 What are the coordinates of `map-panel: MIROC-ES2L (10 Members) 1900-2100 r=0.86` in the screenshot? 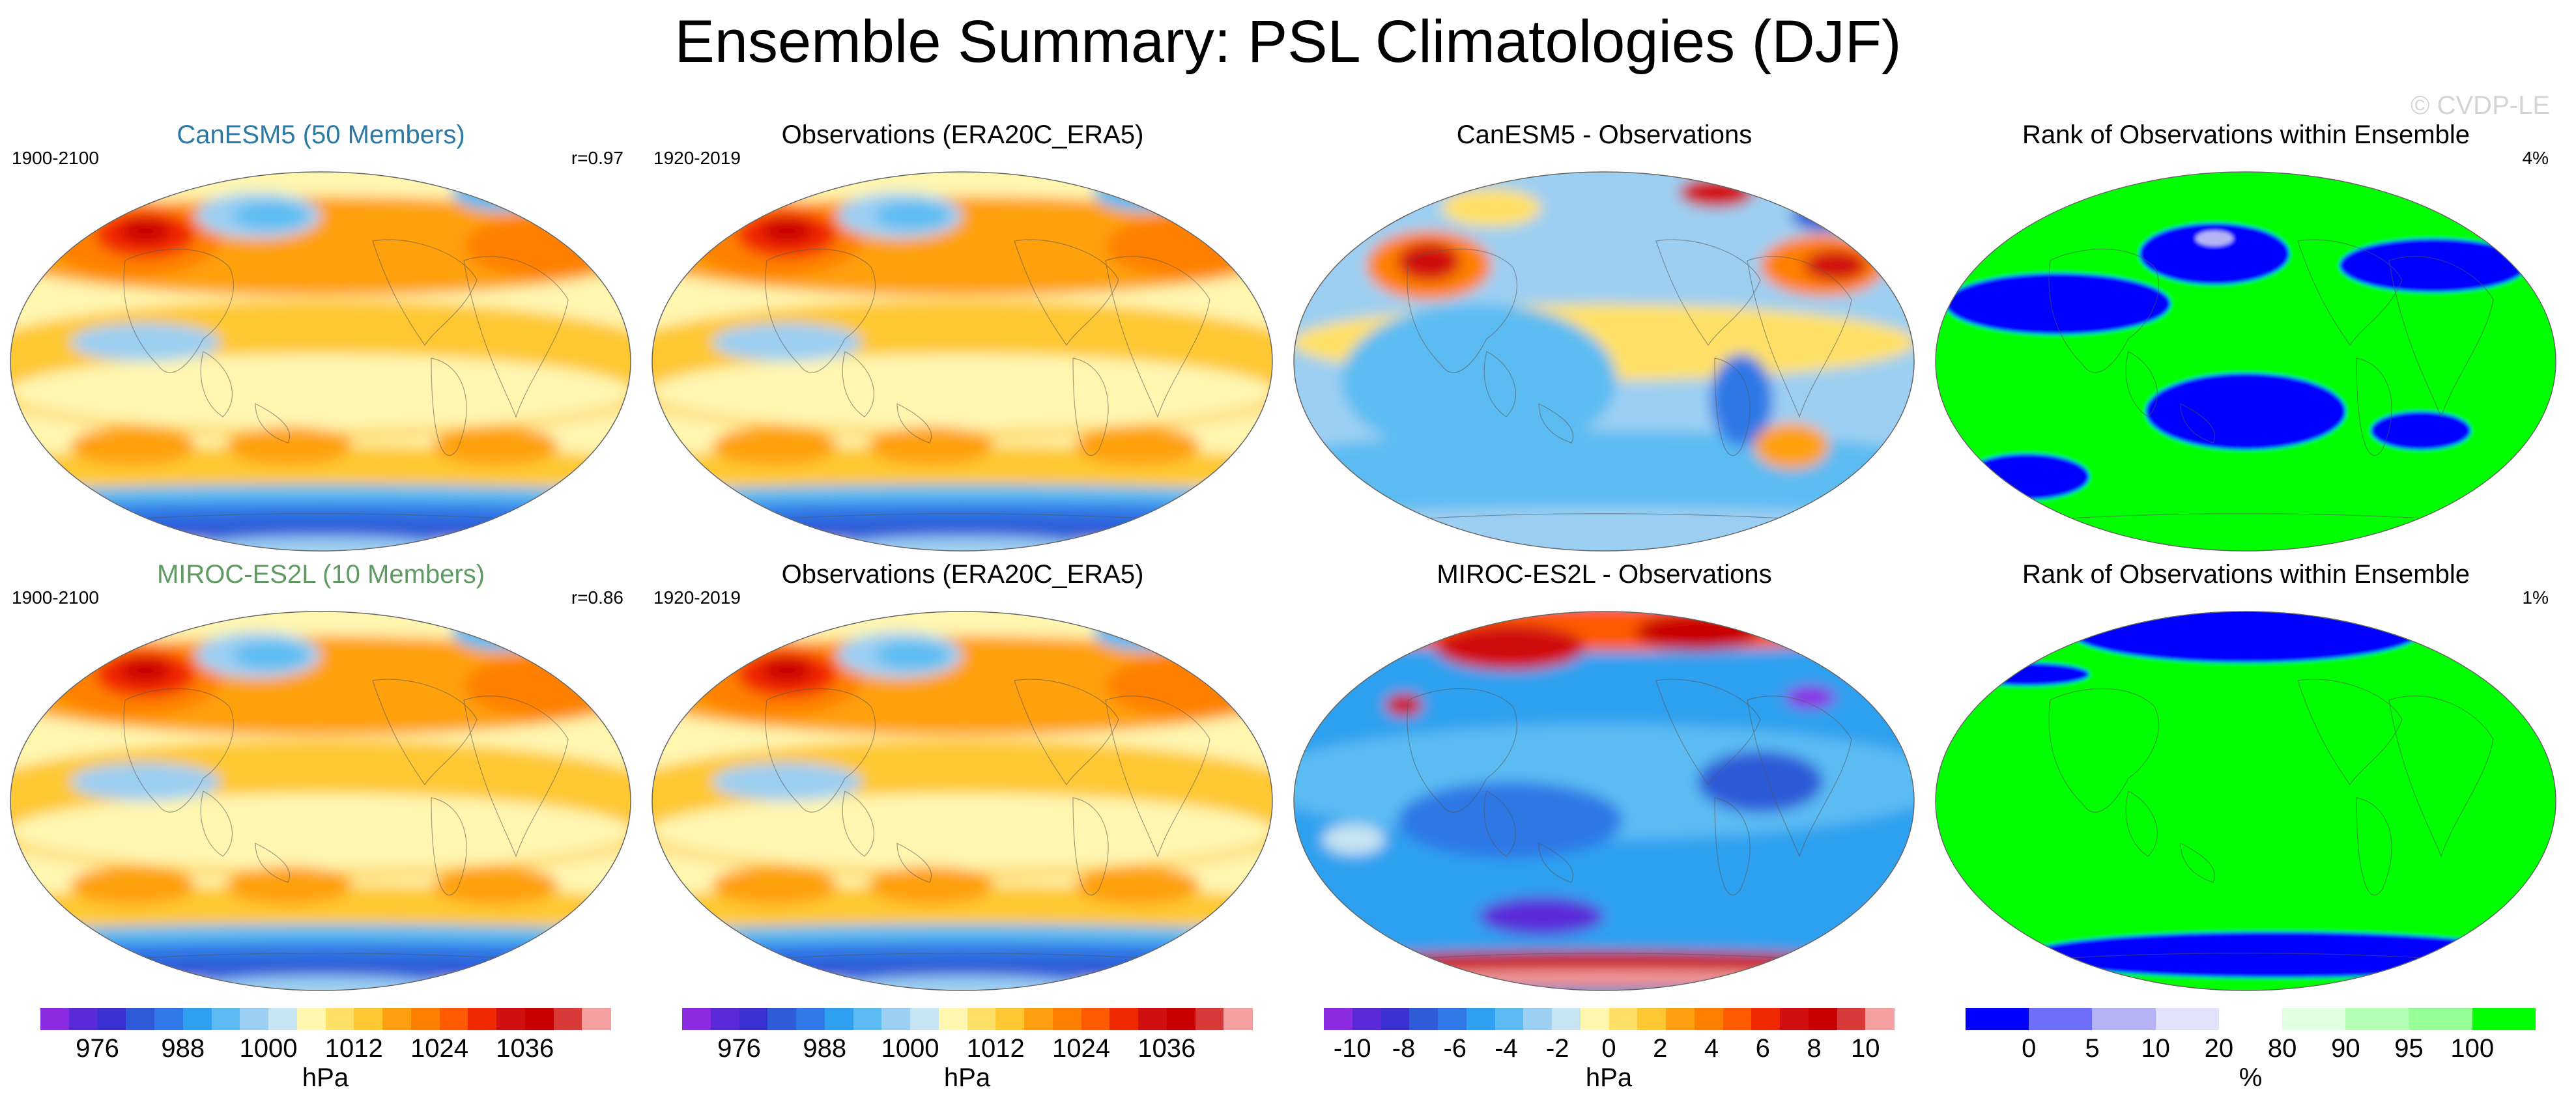 It's located at (321, 782).